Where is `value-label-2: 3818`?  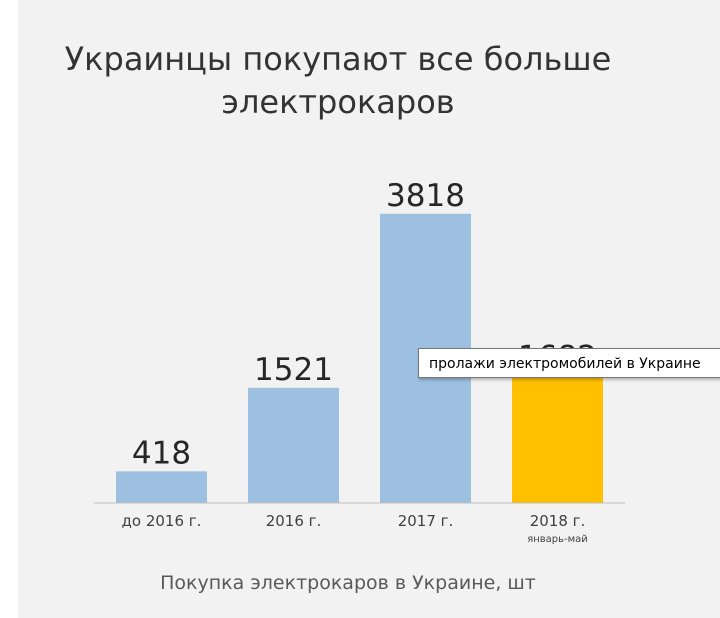 value-label-2: 3818 is located at coordinates (425, 196).